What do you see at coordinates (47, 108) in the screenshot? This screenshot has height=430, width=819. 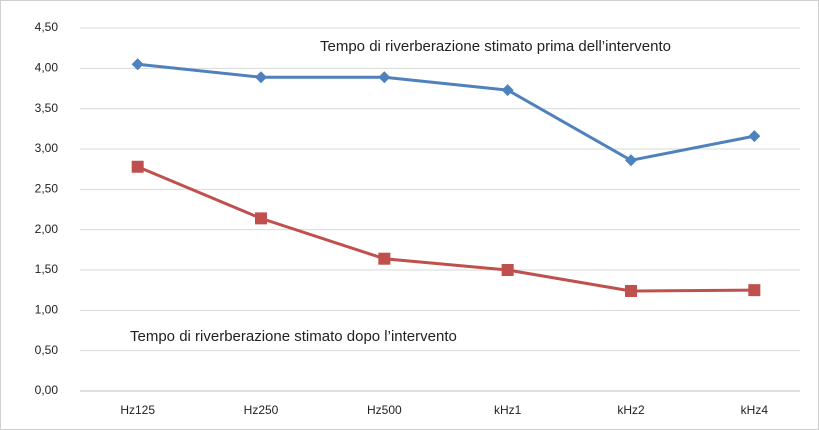 I see `y-tick-label: 3,50` at bounding box center [47, 108].